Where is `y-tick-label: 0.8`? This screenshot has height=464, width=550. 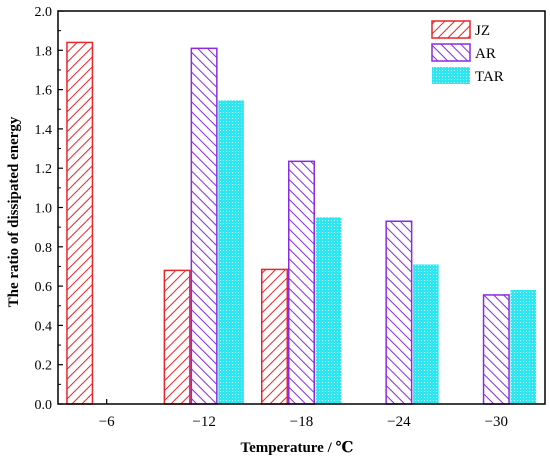 y-tick-label: 0.8 is located at coordinates (44, 248).